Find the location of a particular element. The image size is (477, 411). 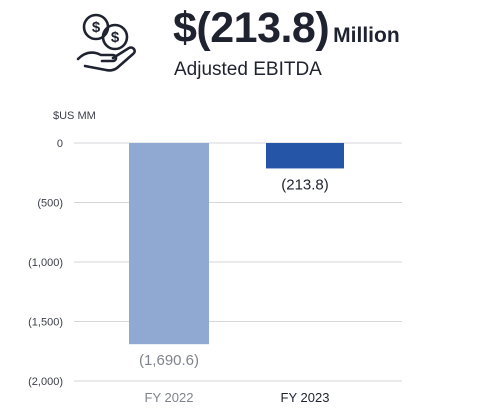

y-axis-unit-label: $US MM is located at coordinates (74, 116).